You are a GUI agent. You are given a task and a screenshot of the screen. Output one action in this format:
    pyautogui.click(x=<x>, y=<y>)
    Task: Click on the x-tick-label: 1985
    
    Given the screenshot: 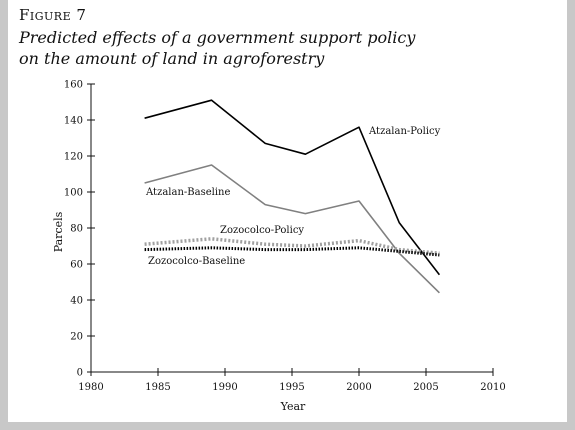 What is the action you would take?
    pyautogui.click(x=157, y=387)
    